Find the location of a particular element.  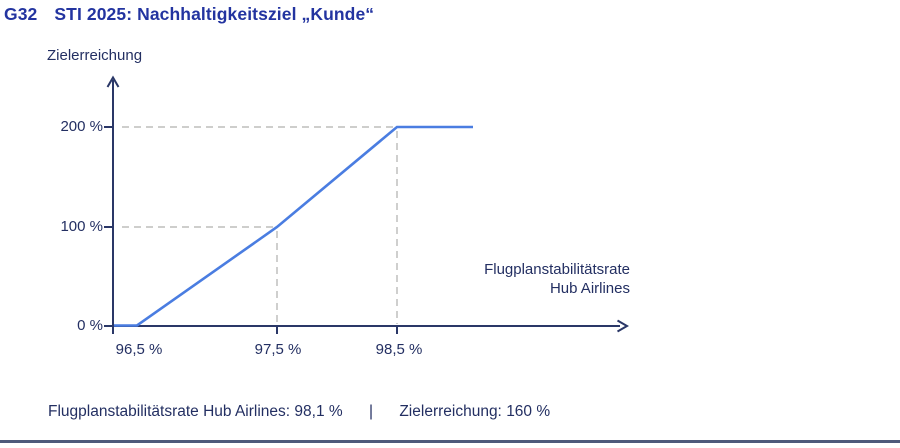

bottom-divider is located at coordinates (450, 441).